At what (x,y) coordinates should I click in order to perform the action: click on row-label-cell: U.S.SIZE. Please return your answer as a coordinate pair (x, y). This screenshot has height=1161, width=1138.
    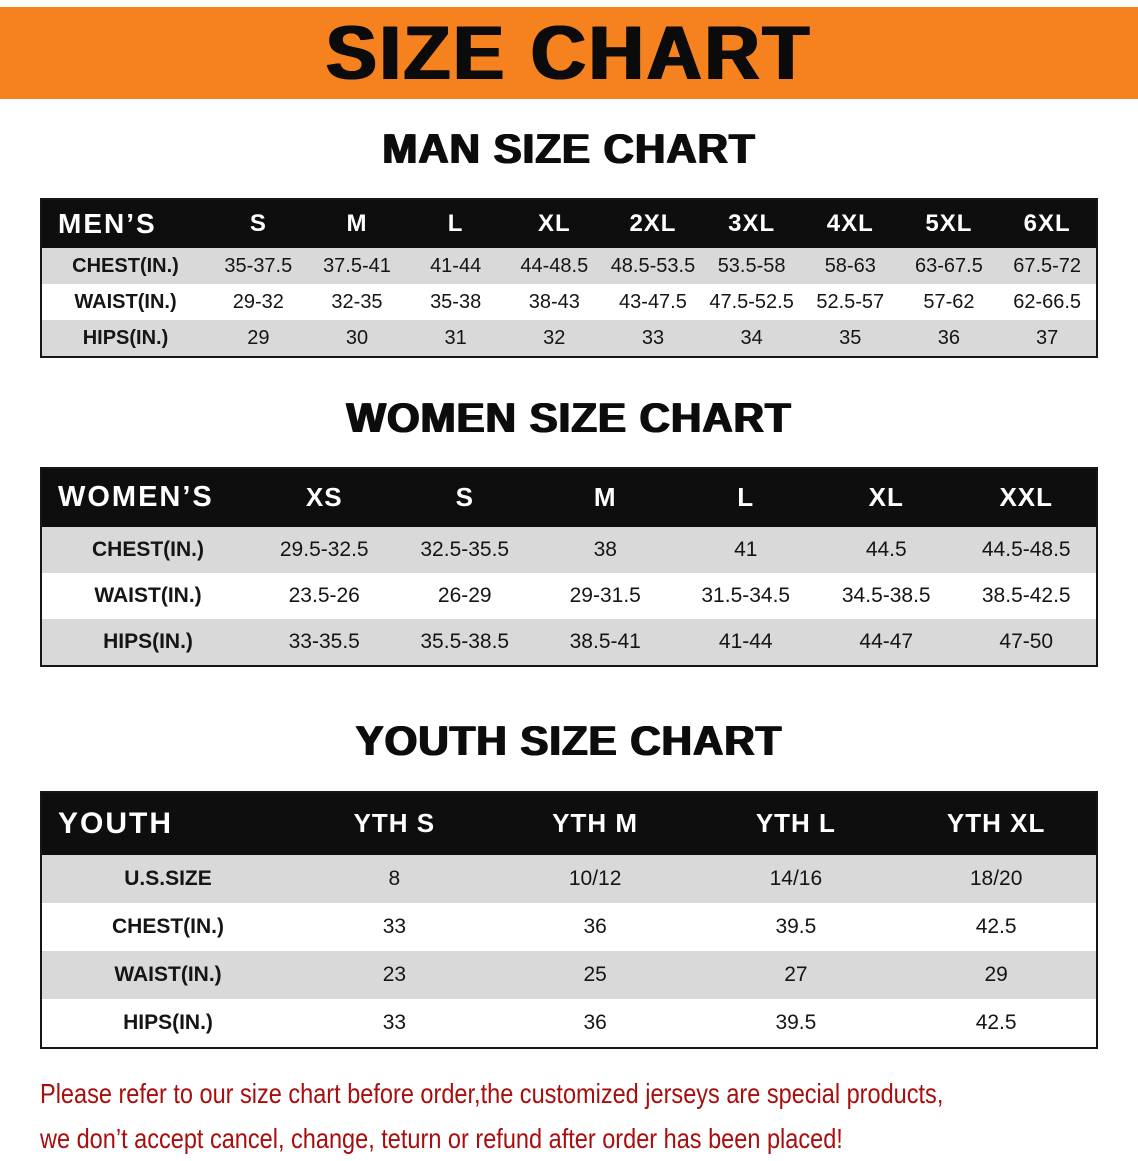
    Looking at the image, I should click on (168, 878).